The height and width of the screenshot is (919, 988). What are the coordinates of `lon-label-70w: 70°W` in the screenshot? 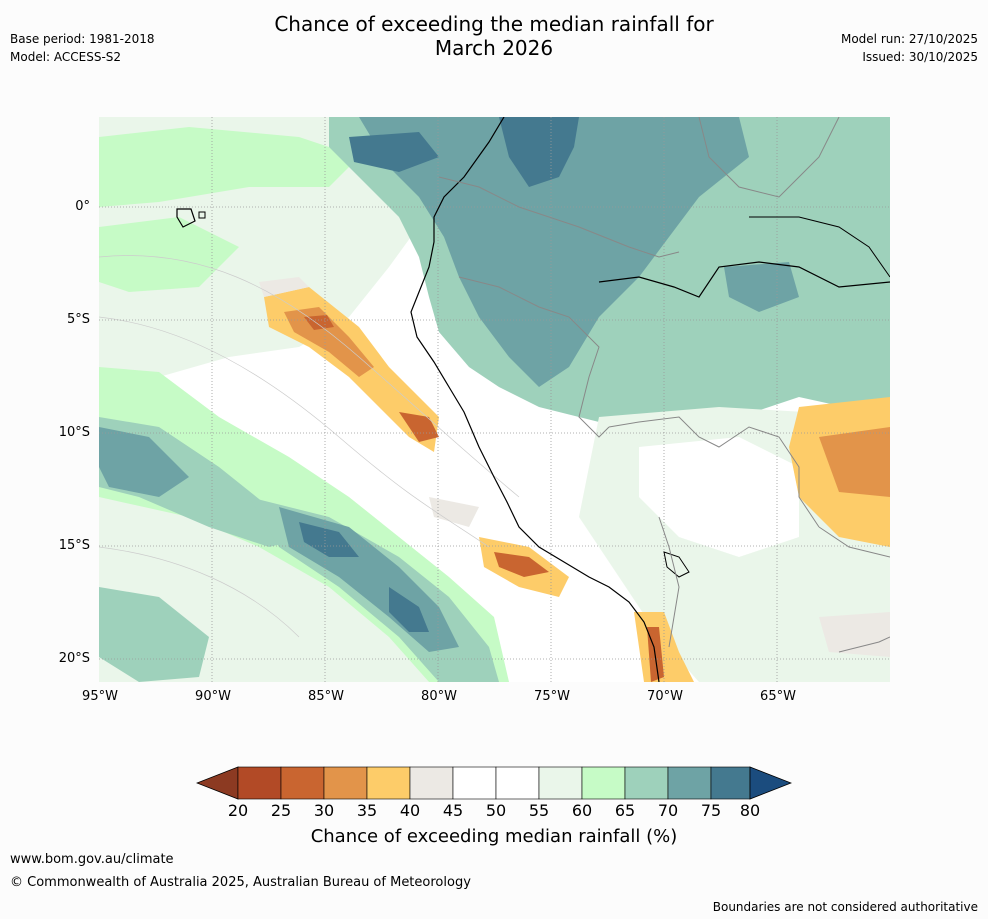 It's located at (665, 696).